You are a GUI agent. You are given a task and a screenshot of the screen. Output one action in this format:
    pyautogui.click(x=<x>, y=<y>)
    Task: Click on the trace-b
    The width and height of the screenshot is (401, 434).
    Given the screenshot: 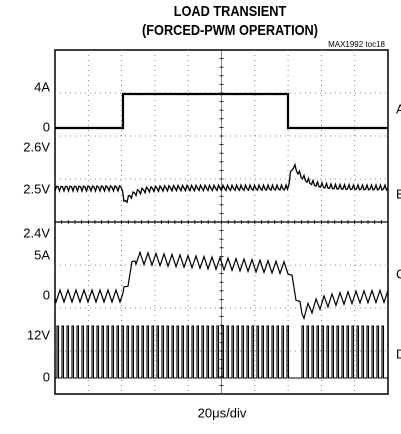 What is the action you would take?
    pyautogui.click(x=221, y=183)
    